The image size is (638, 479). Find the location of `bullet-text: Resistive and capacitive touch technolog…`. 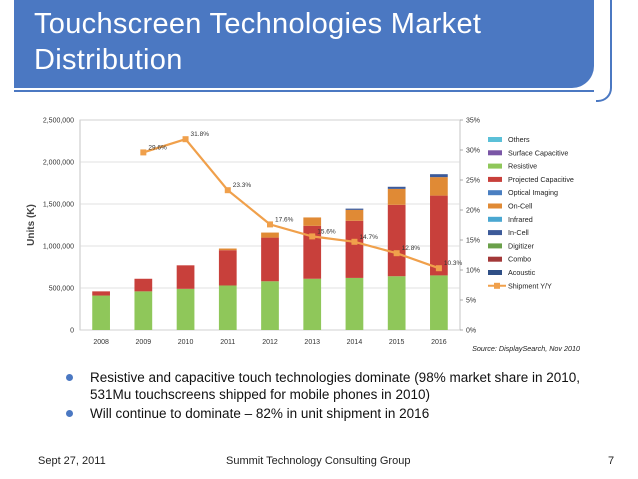

bullet-text: Resistive and capacitive touch technolog… is located at coordinates (335, 386).